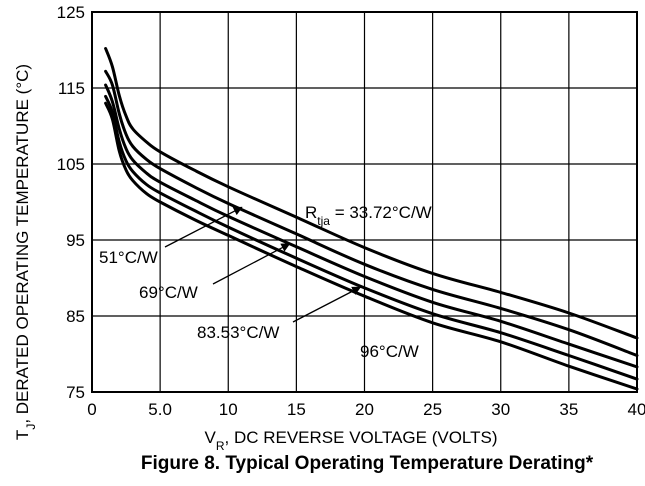 The height and width of the screenshot is (486, 645). What do you see at coordinates (228, 409) in the screenshot?
I see `x-tick-label: 10` at bounding box center [228, 409].